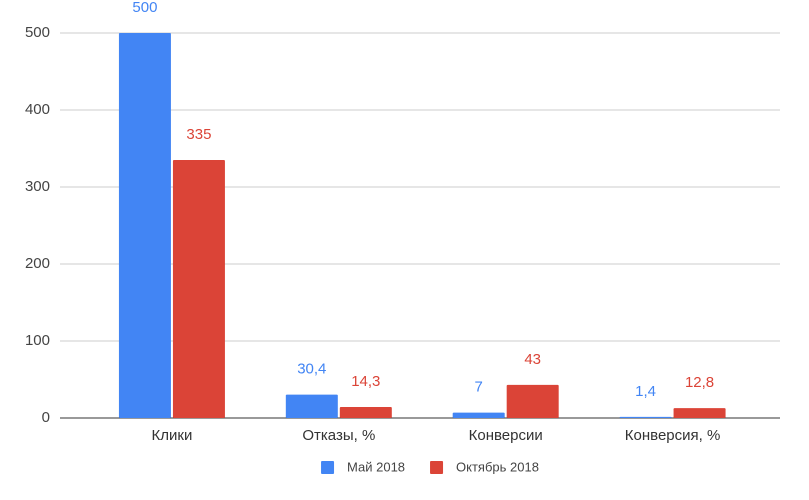  Describe the element at coordinates (172, 435) in the screenshot. I see `x-tick-label: Клики` at that location.